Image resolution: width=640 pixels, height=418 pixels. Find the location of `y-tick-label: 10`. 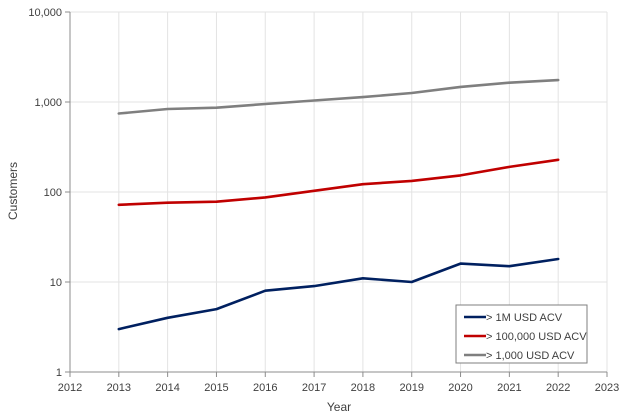

y-tick-label: 10 is located at coordinates (56, 283).